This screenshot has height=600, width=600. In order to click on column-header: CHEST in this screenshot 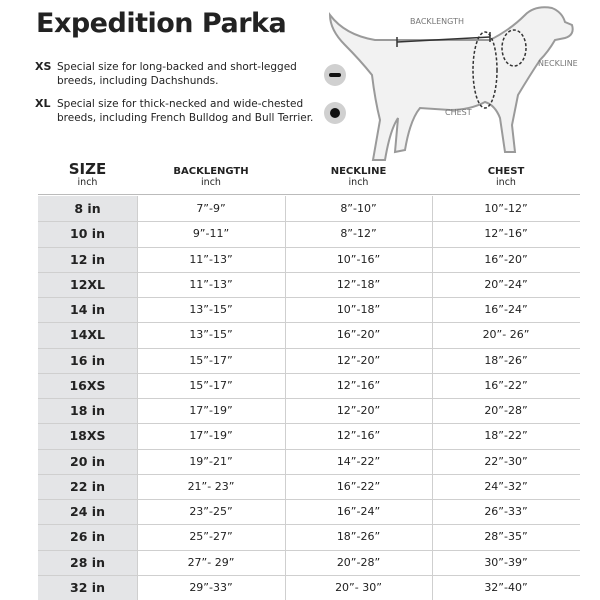, I will do `click(506, 171)`.